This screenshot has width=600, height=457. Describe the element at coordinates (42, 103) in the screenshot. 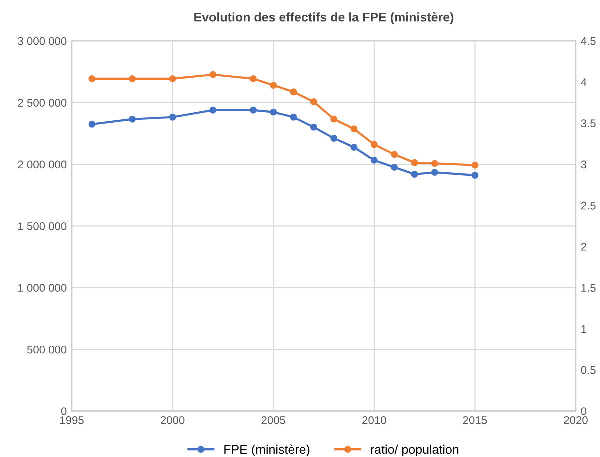

I see `y-tick-label: 2 500 000` at that location.